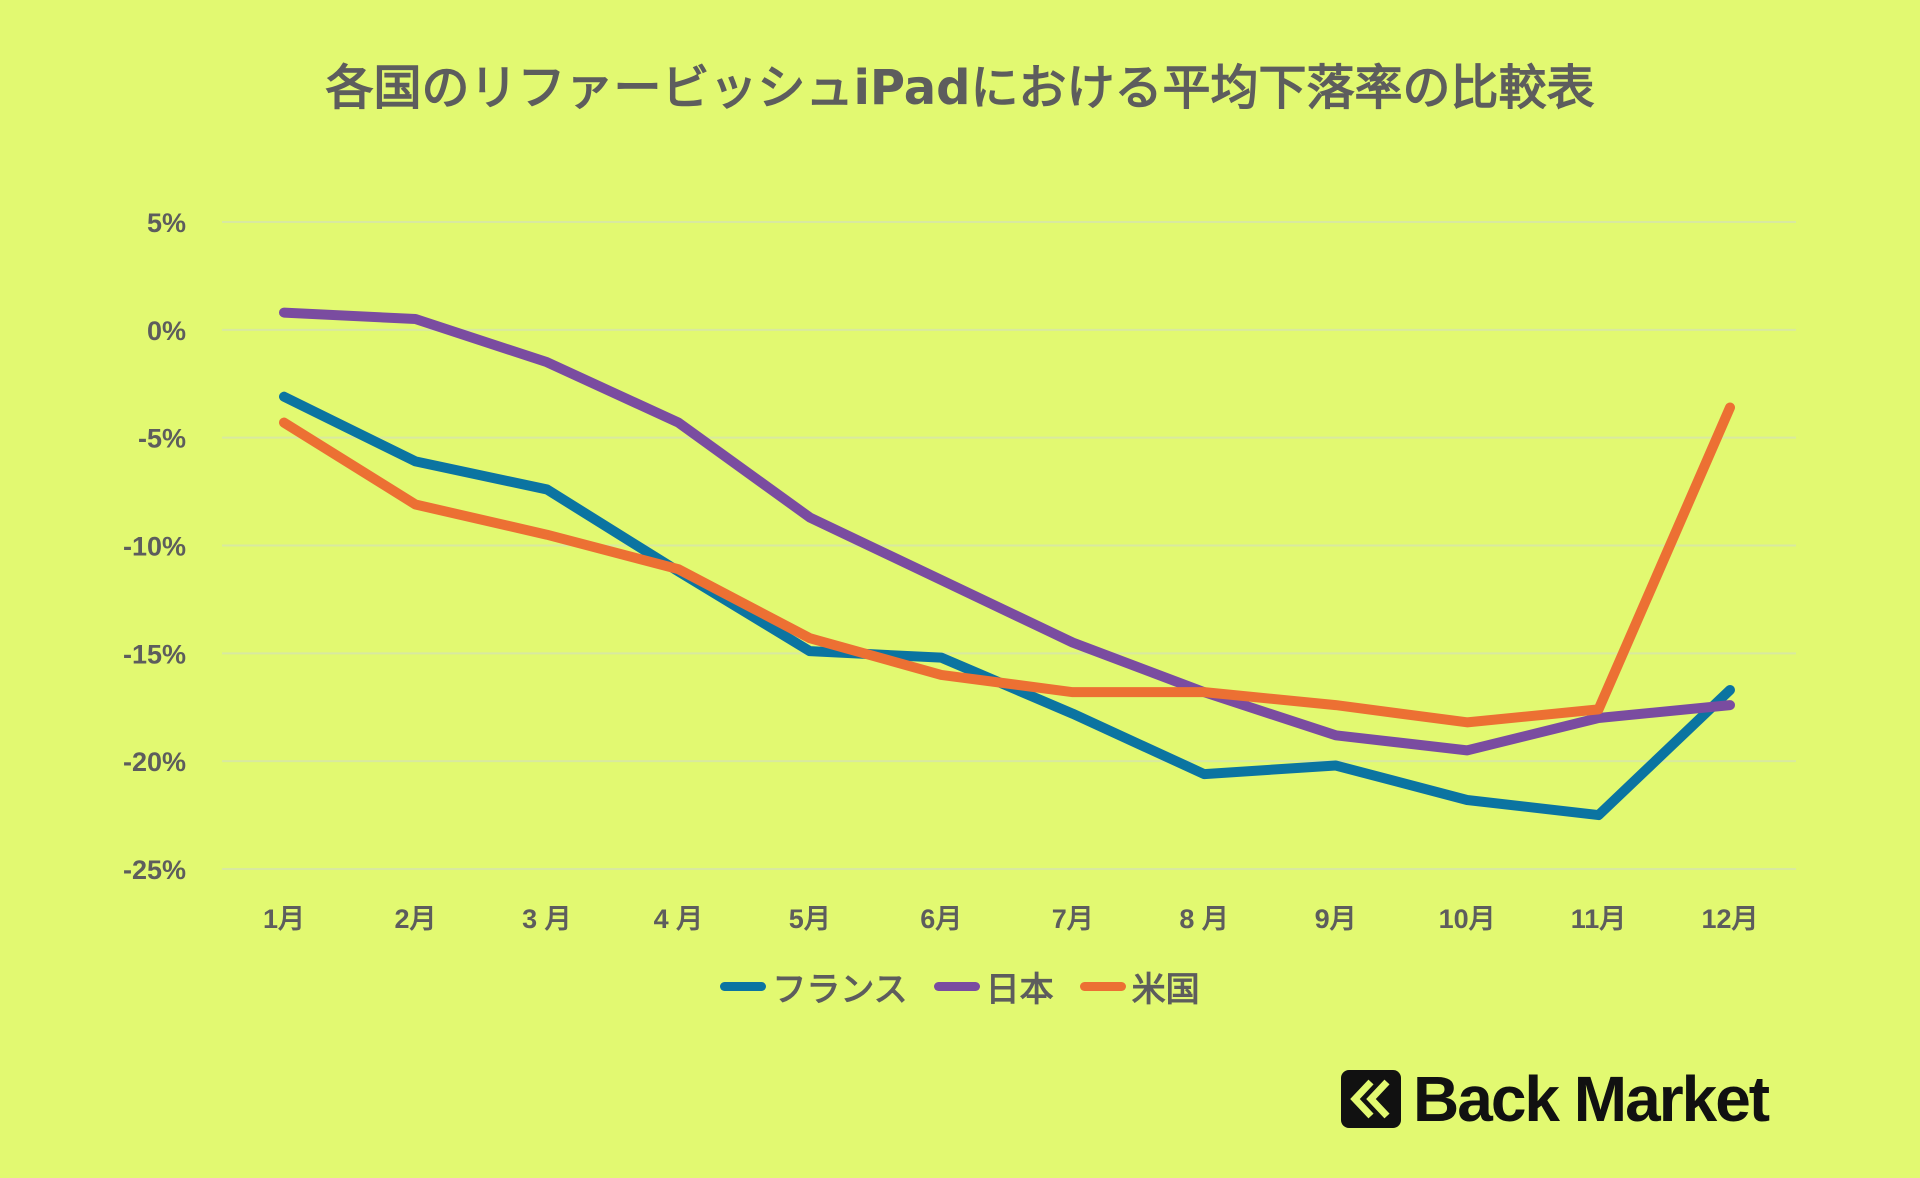  Describe the element at coordinates (154, 547) in the screenshot. I see `y-tick-label: -10%` at that location.